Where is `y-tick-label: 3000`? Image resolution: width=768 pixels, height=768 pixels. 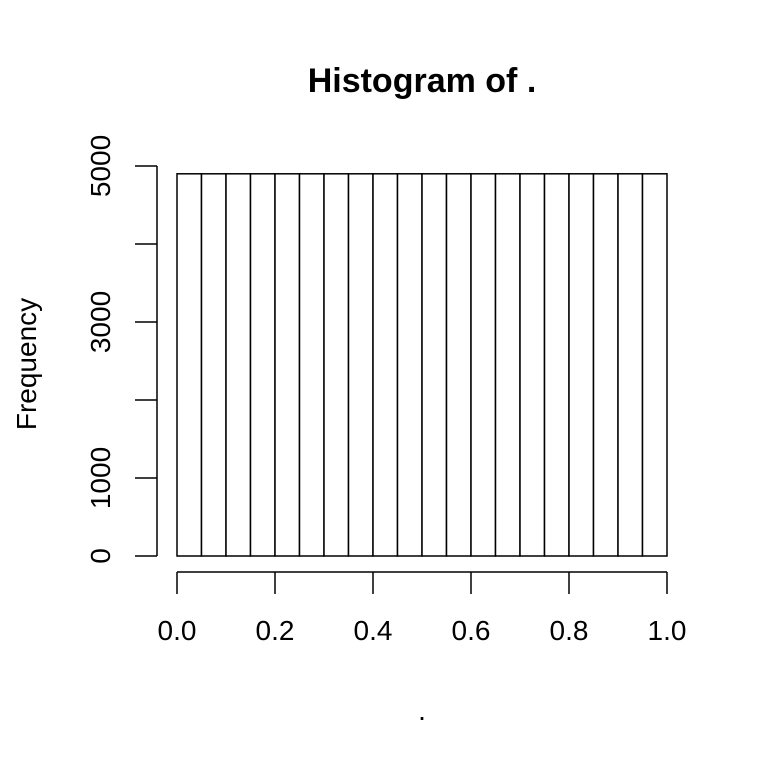
y-tick-label: 3000 is located at coordinates (100, 322).